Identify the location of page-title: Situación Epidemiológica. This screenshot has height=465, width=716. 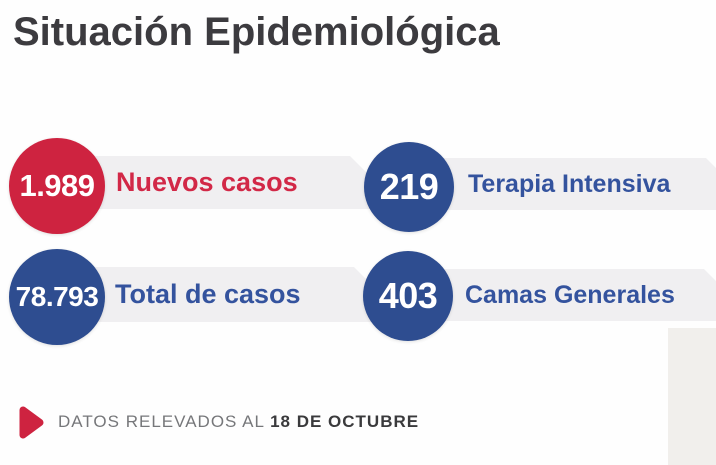
(256, 32).